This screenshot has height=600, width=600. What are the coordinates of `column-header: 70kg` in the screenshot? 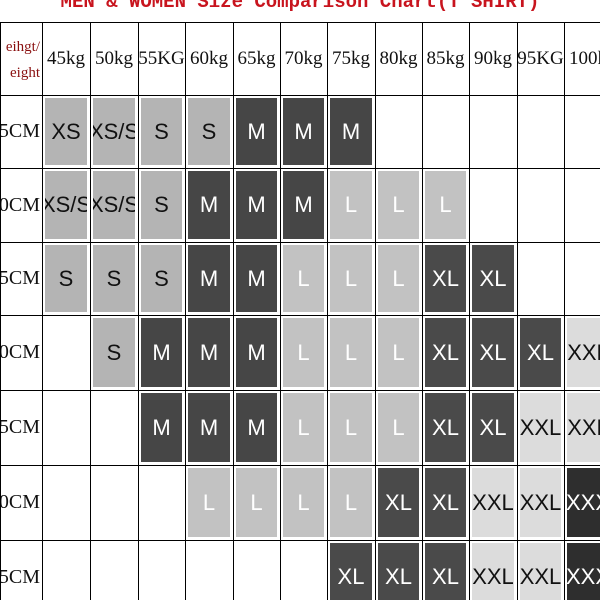 It's located at (303, 58).